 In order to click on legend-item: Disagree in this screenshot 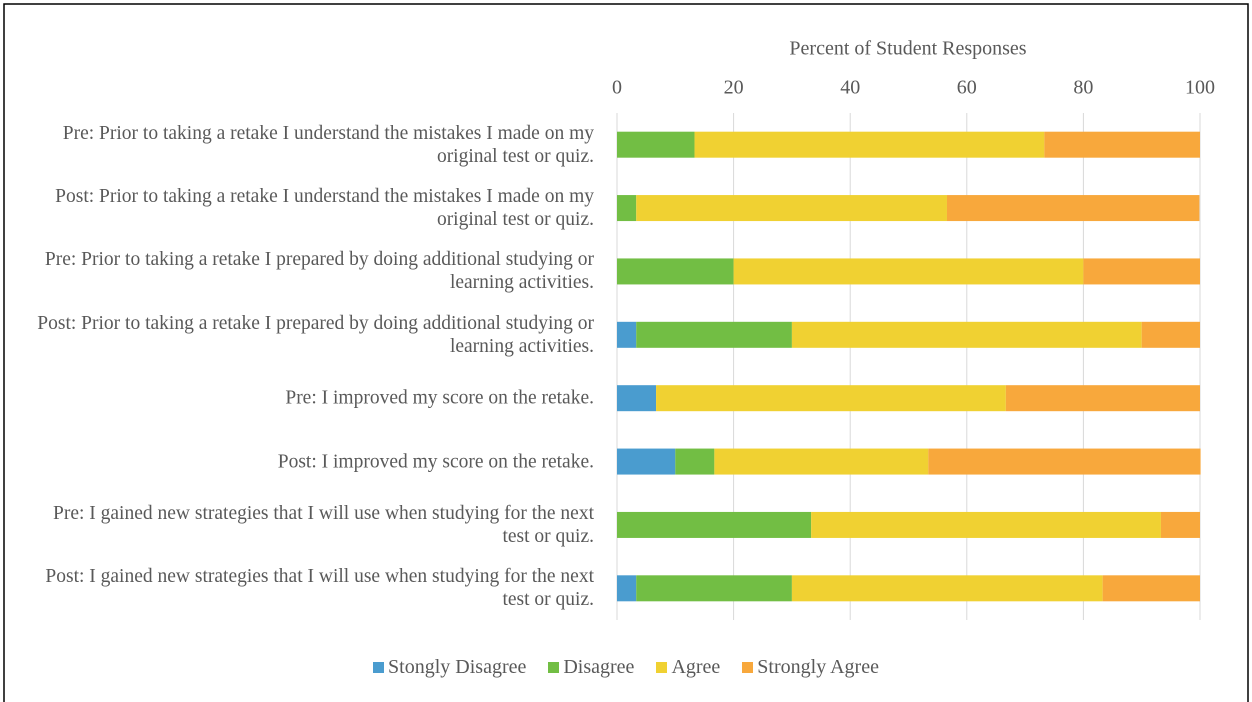, I will do `click(591, 667)`.